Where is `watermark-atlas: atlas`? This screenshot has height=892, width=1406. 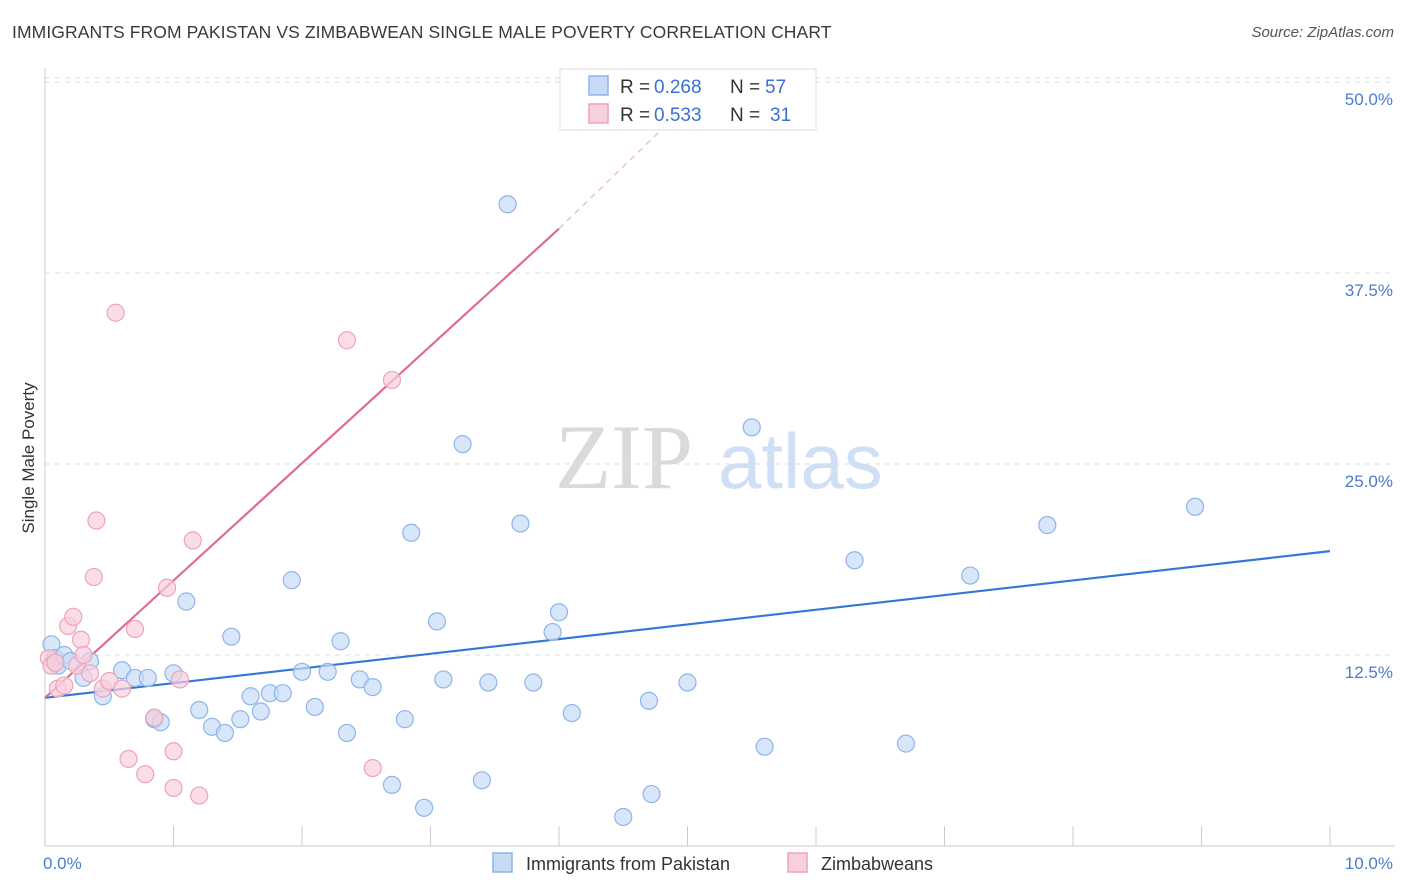
watermark-atlas: atlas is located at coordinates (800, 461).